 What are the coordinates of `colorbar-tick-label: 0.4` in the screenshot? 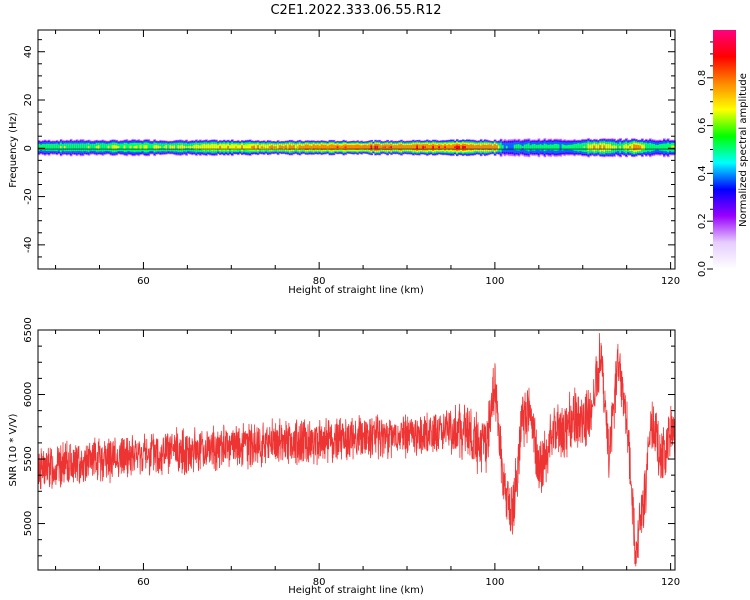 It's located at (702, 173).